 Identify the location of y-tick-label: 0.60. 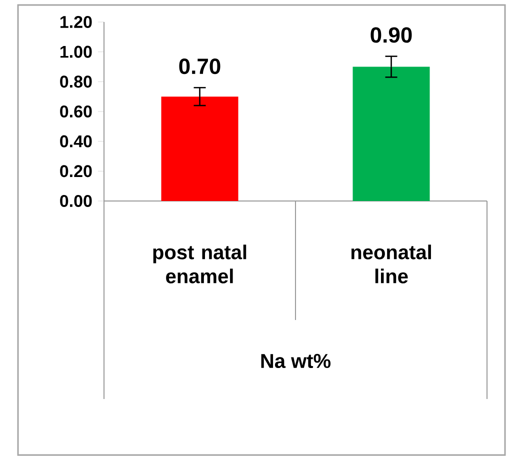
(76, 111).